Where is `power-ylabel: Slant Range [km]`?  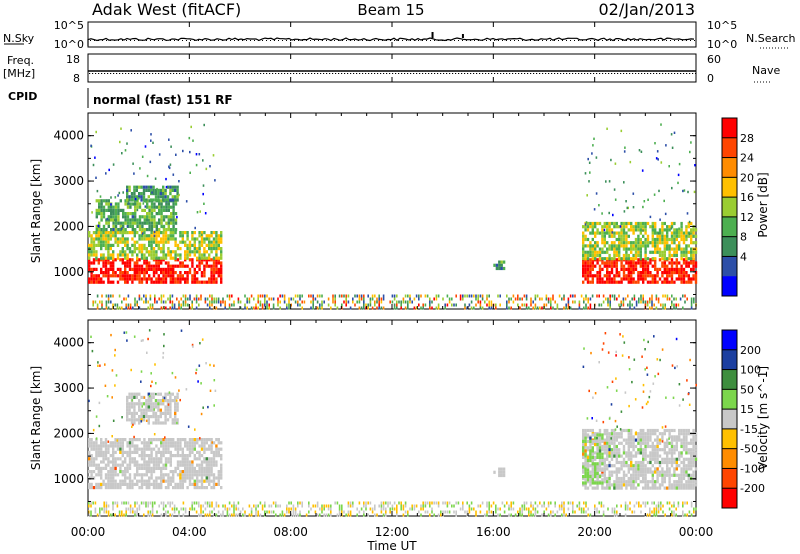 power-ylabel: Slant Range [km] is located at coordinates (36, 211).